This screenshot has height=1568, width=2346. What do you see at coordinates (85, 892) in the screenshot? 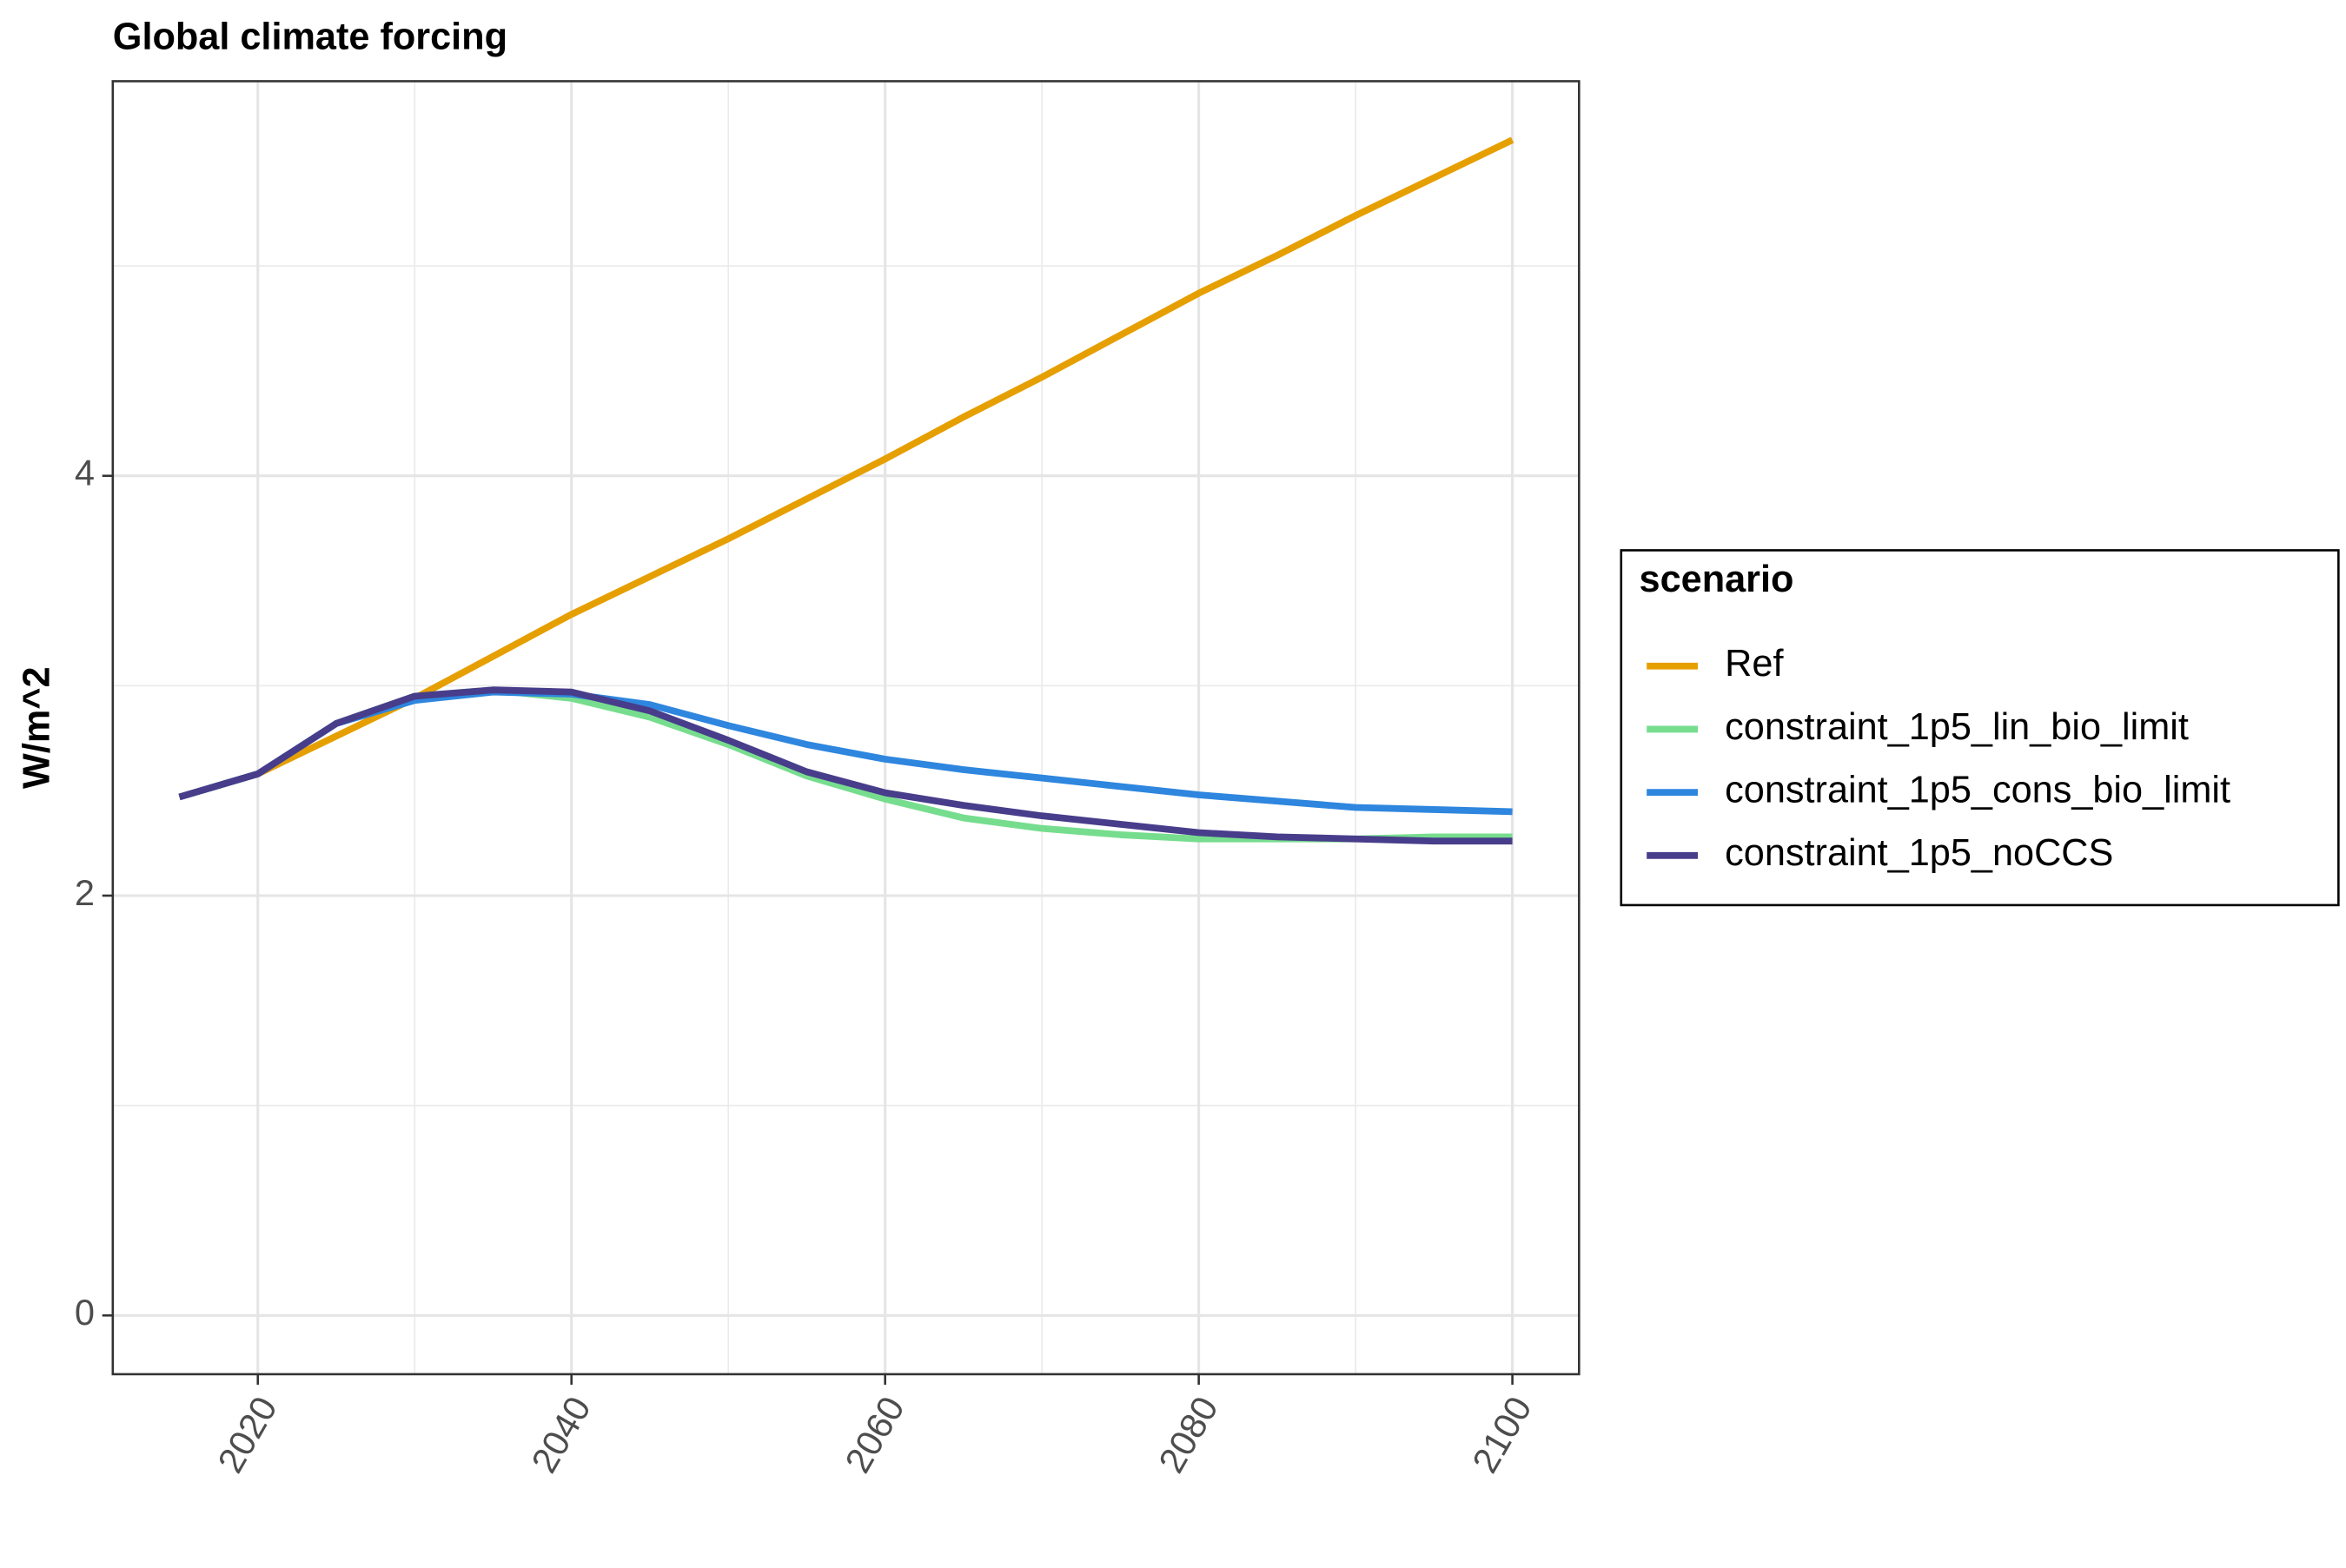
I see `y-tick-label: 2` at bounding box center [85, 892].